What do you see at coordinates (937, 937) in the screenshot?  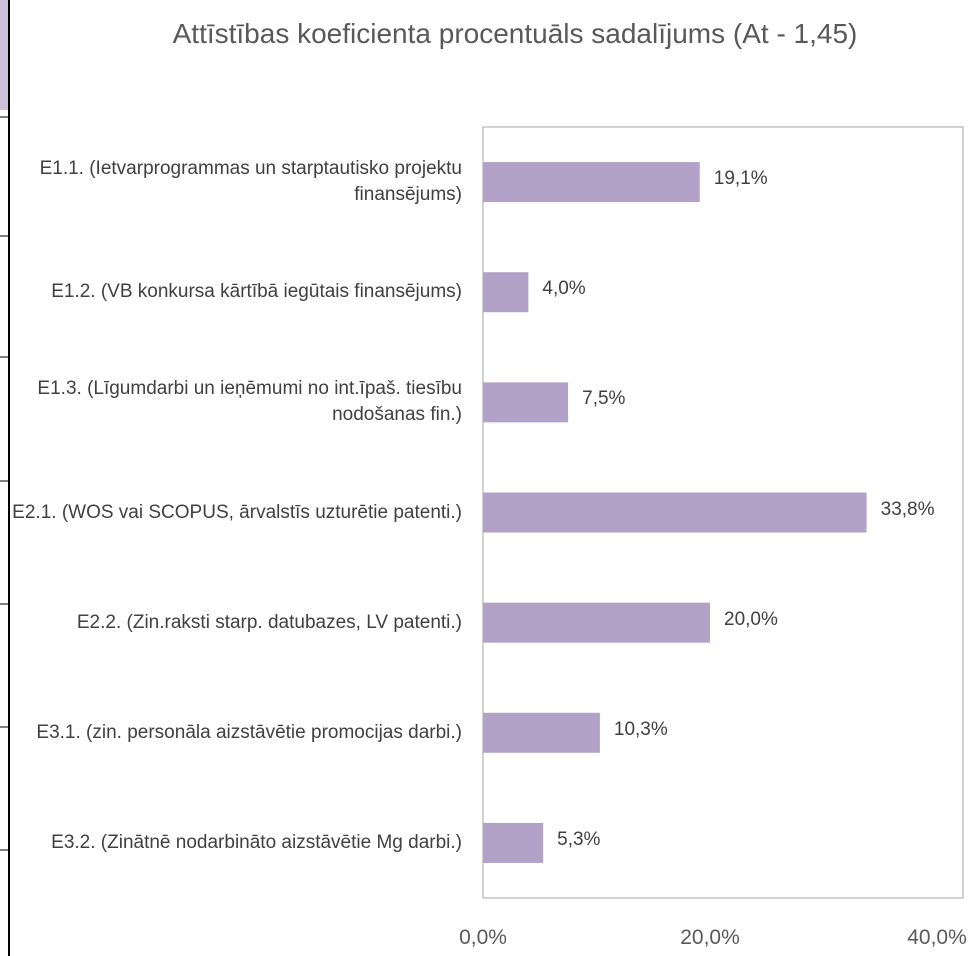 I see `x-tick-label: 40,0%` at bounding box center [937, 937].